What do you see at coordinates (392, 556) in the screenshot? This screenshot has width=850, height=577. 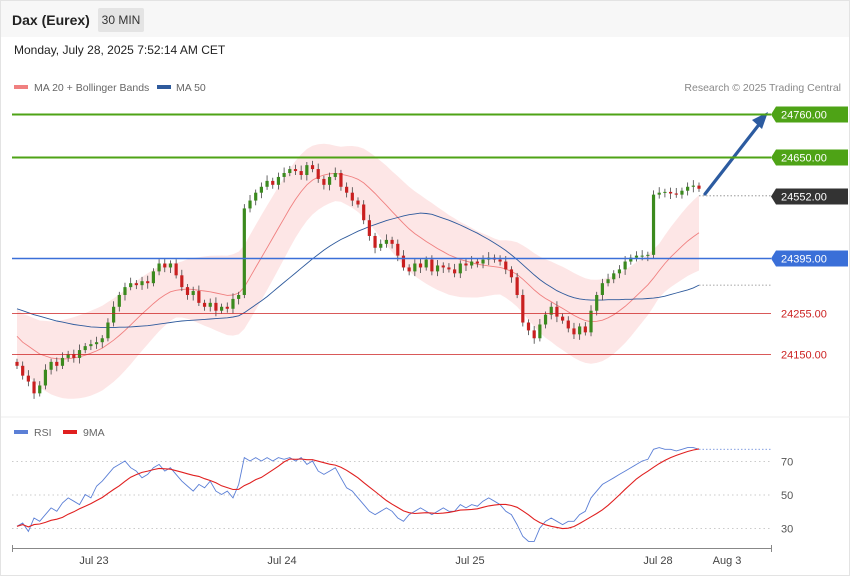 I see `time-axis: Jul 23 Jul 24 Jul 25 Jul 28 Aug 3` at bounding box center [392, 556].